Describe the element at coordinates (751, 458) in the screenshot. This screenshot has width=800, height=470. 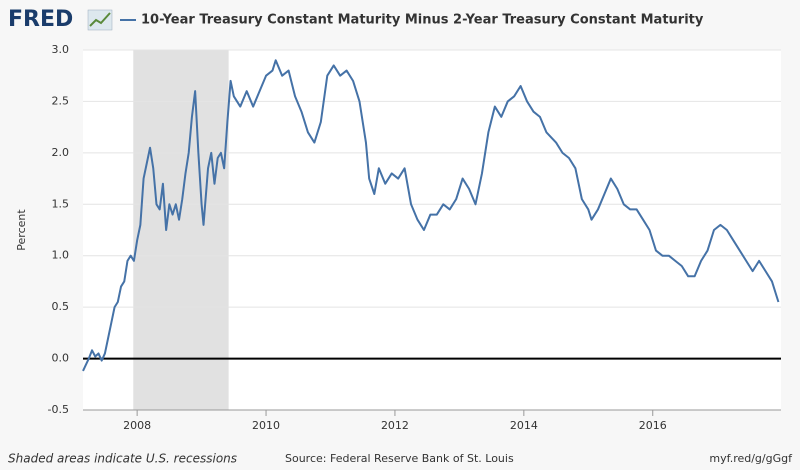
I see `footer-link: myf.red/g/gGgf` at that location.